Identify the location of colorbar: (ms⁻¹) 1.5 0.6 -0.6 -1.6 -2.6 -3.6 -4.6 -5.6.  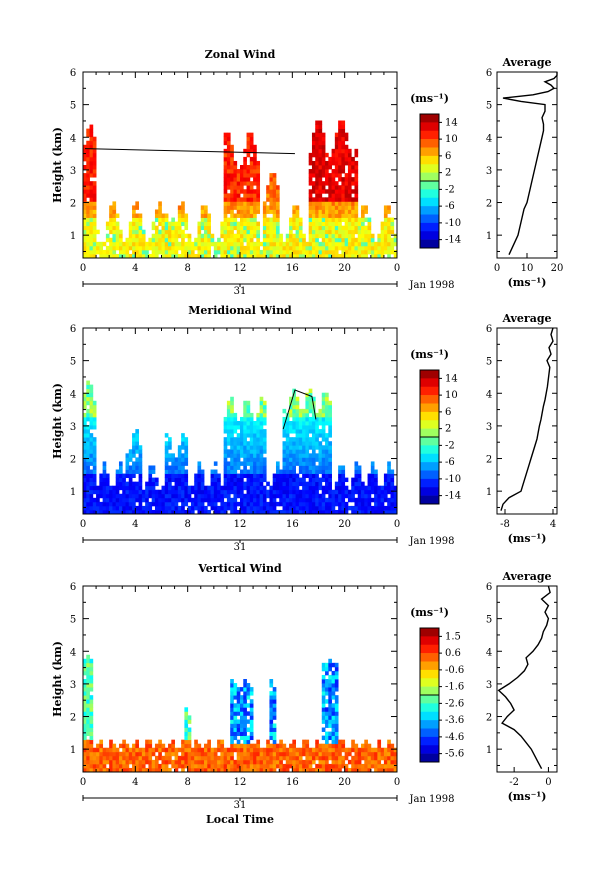
(437, 684).